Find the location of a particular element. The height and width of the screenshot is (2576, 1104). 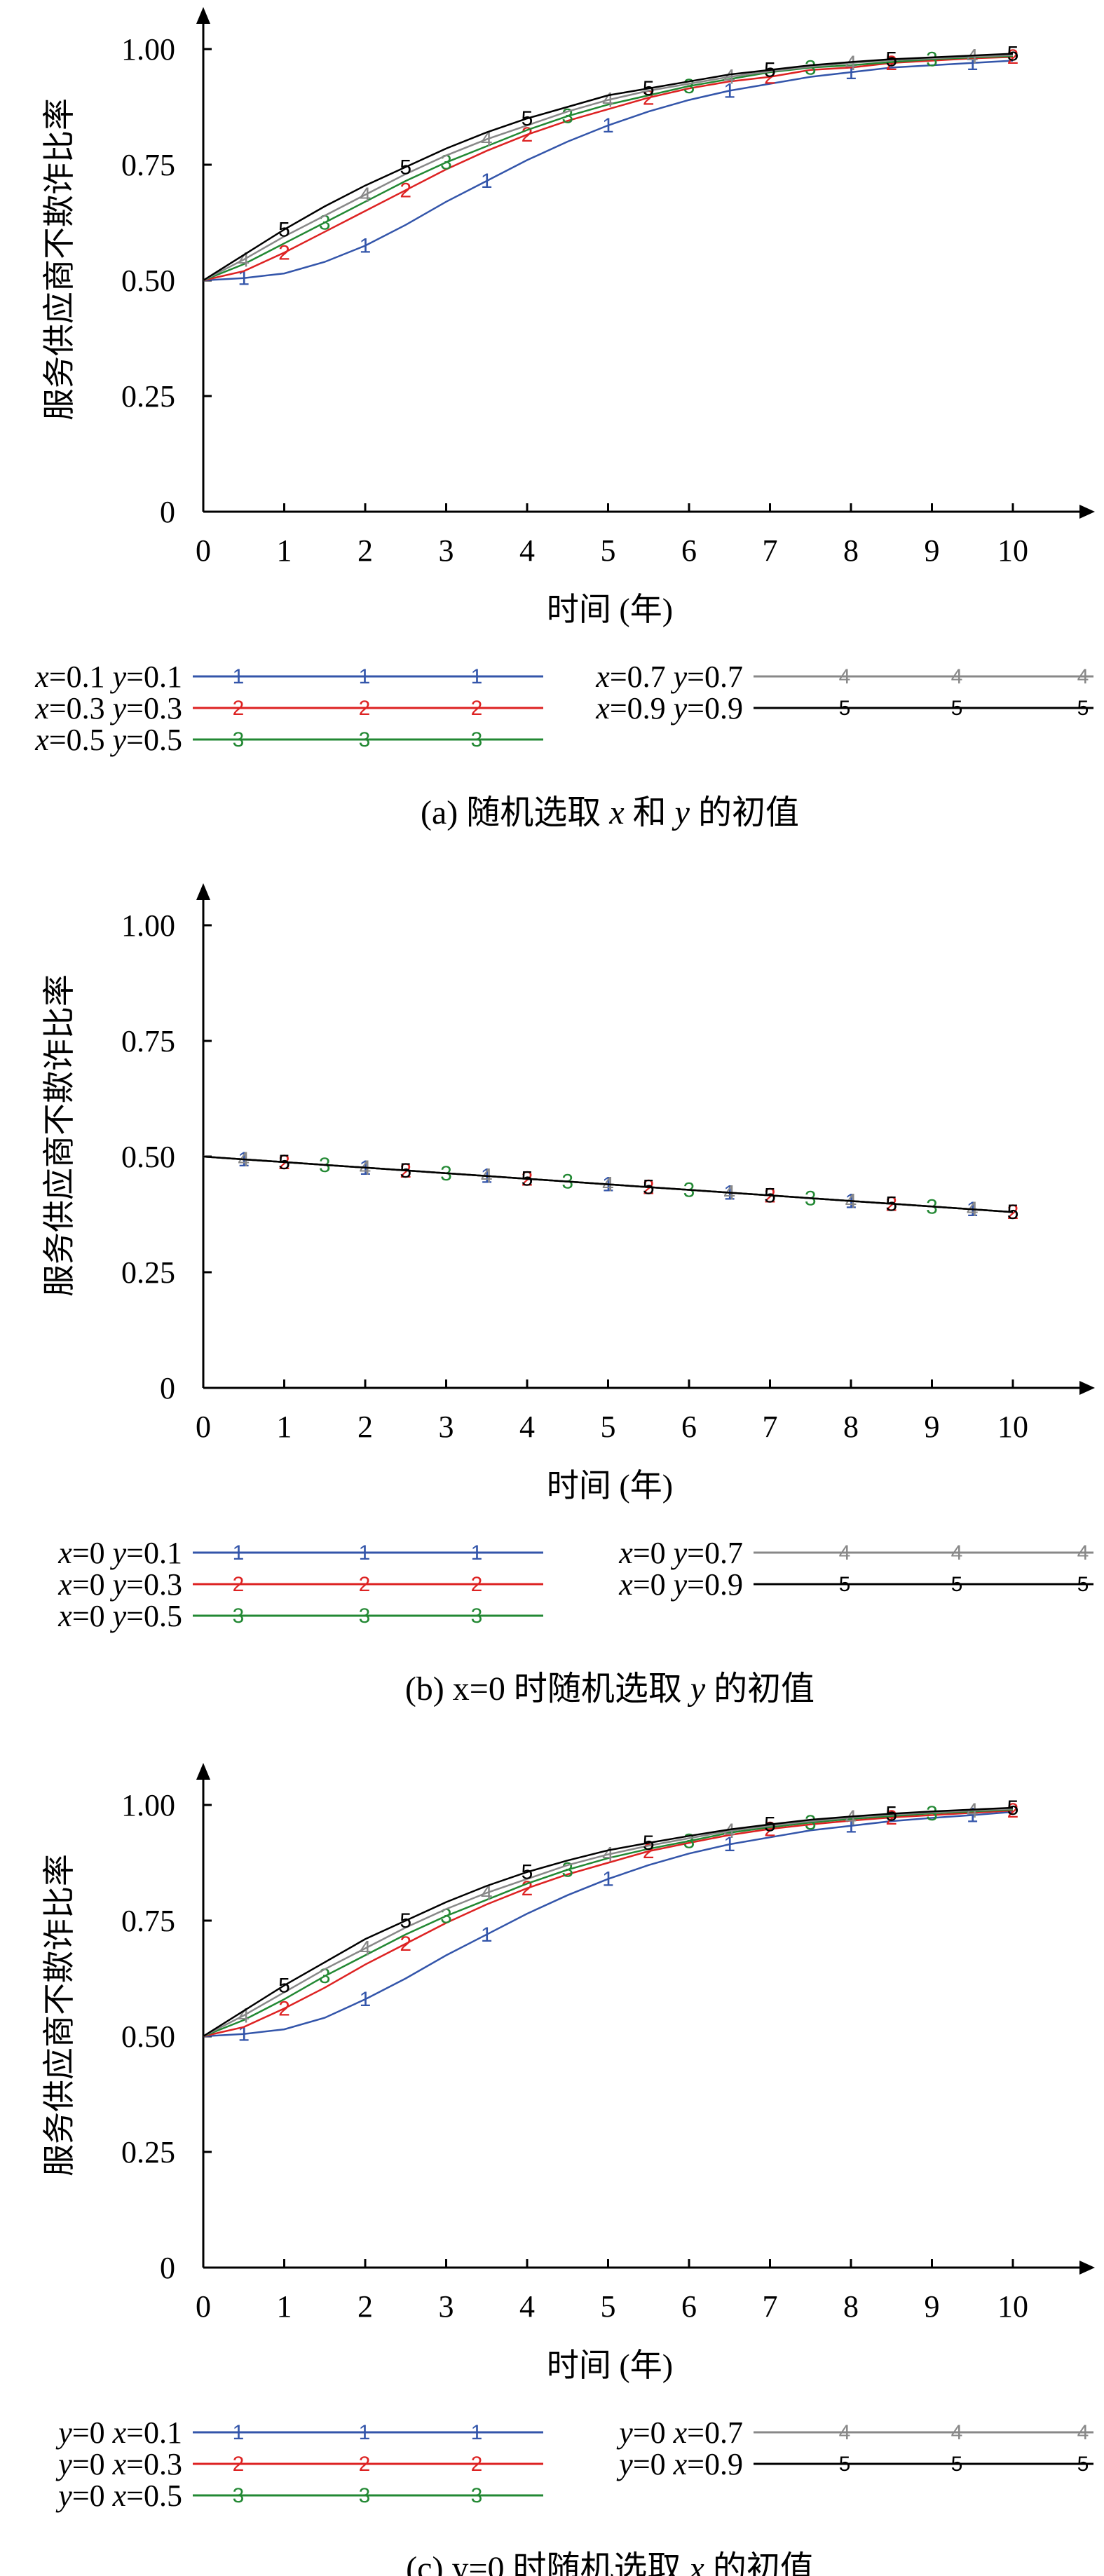

legend-label-2: x=0.3 y=0.3 is located at coordinates (108, 708).